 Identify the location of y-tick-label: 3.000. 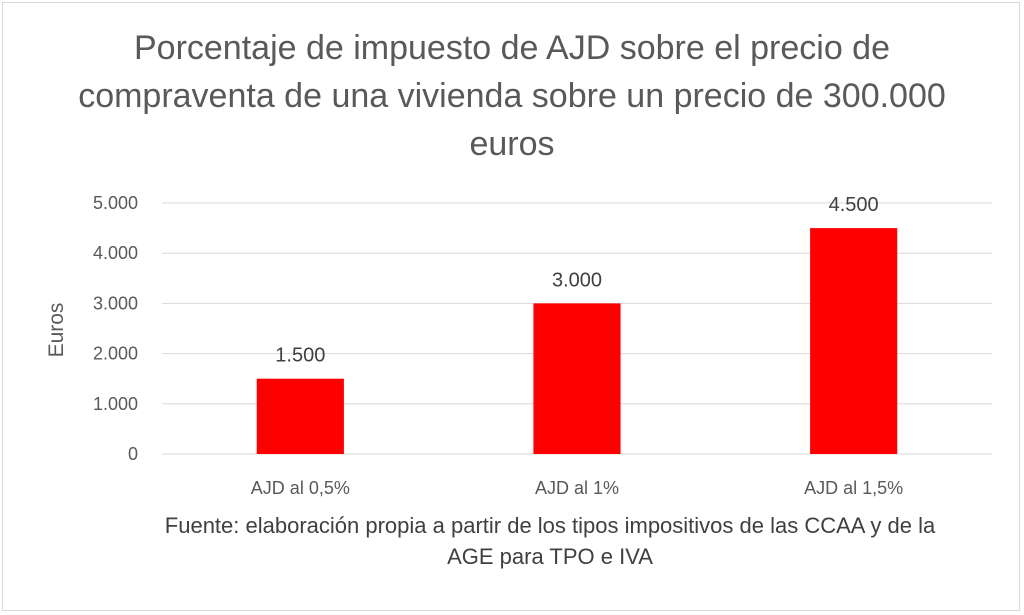
(115, 303).